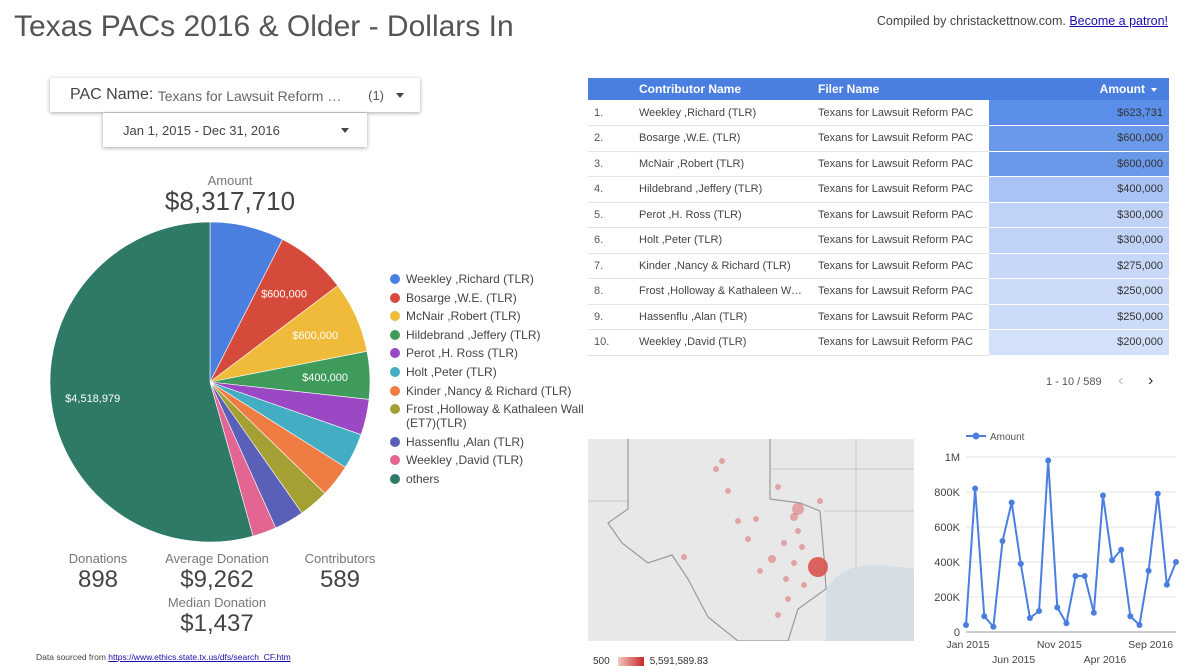 This screenshot has height=672, width=1200. What do you see at coordinates (610, 164) in the screenshot?
I see `row-index: 3.` at bounding box center [610, 164].